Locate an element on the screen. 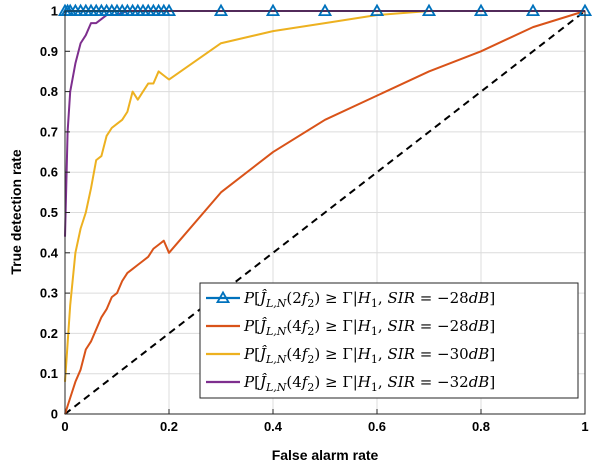 The height and width of the screenshot is (466, 592). y-tick-label: 0.8 is located at coordinates (49, 91).